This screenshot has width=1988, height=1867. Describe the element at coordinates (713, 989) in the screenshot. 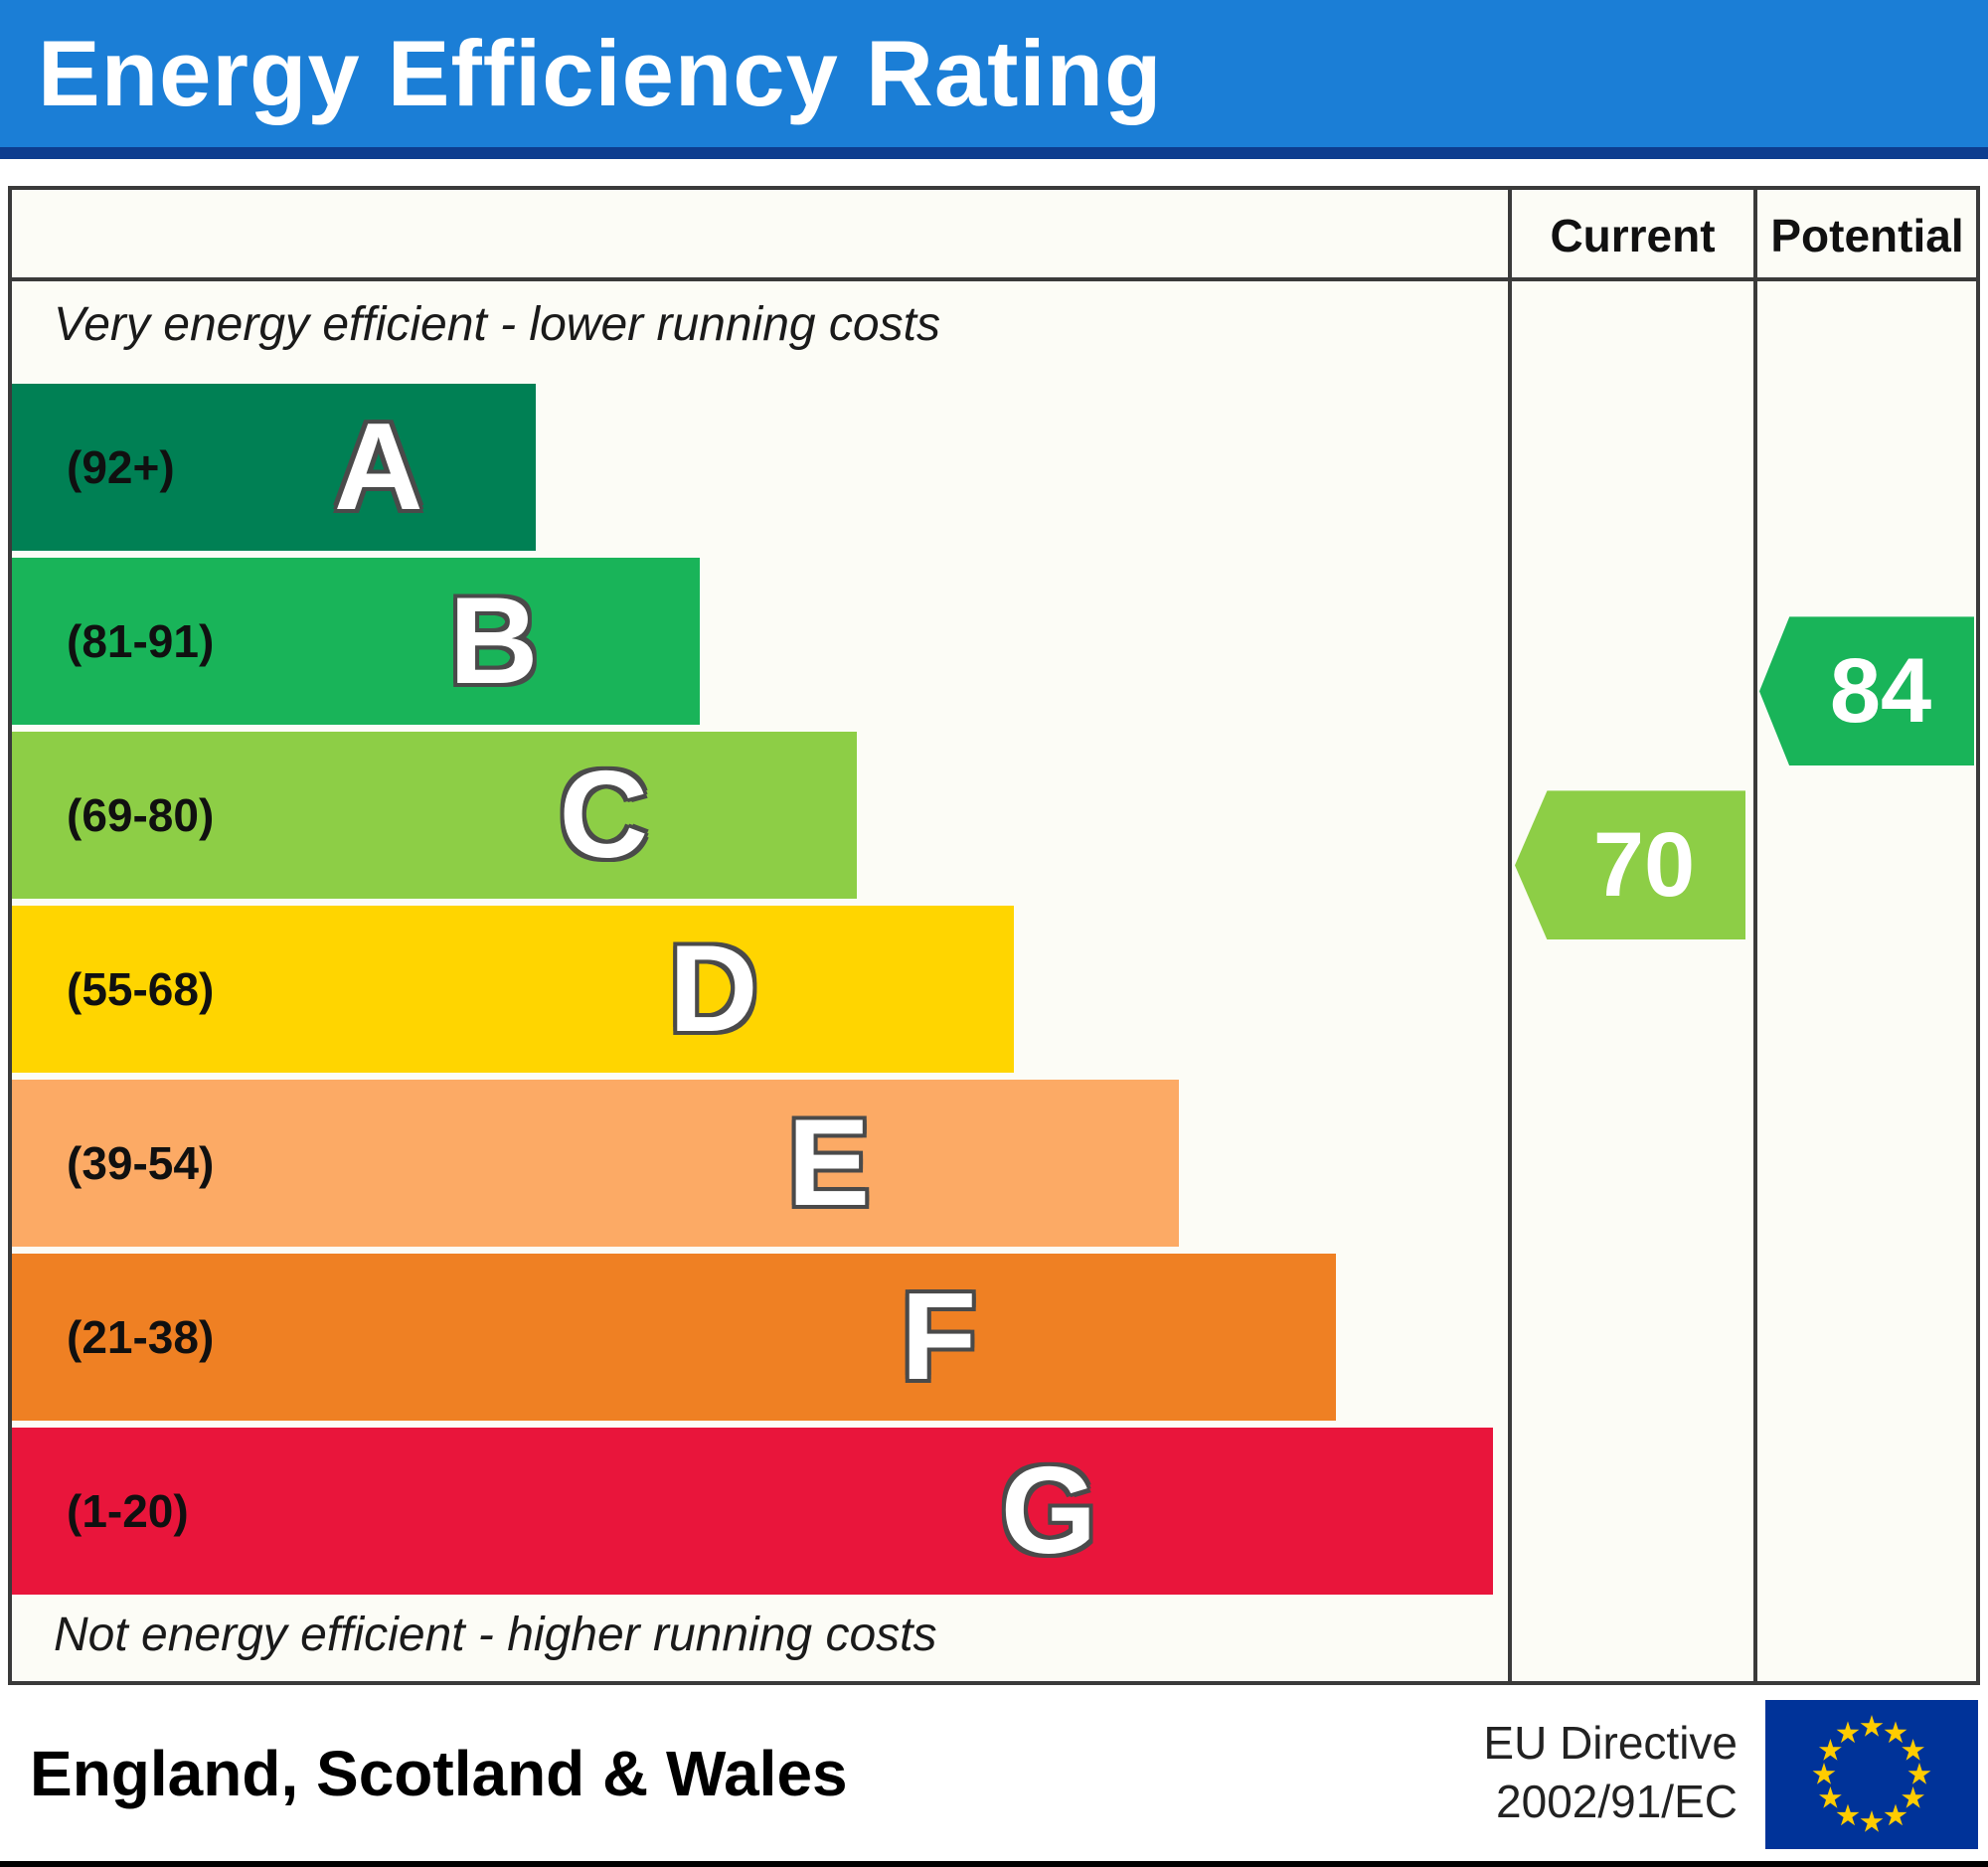

I see `band-letter: D` at that location.